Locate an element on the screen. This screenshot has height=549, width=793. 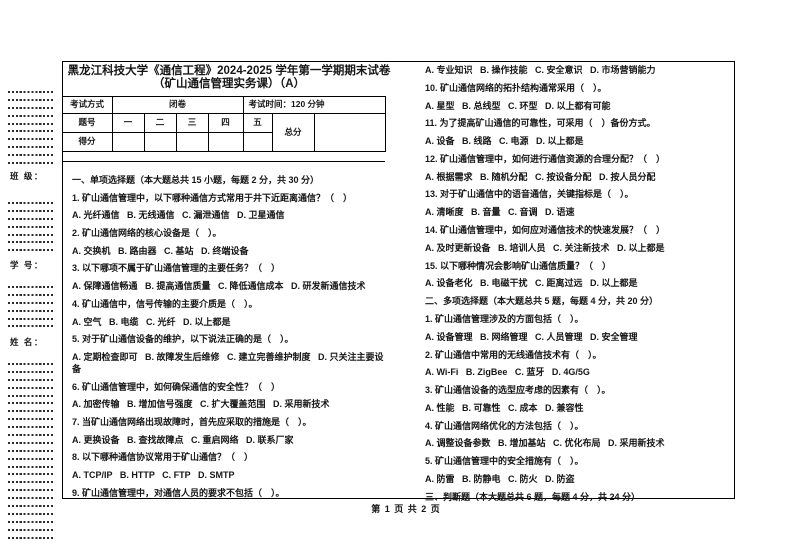
exam-method-label: 考试方式 is located at coordinates (87, 105).